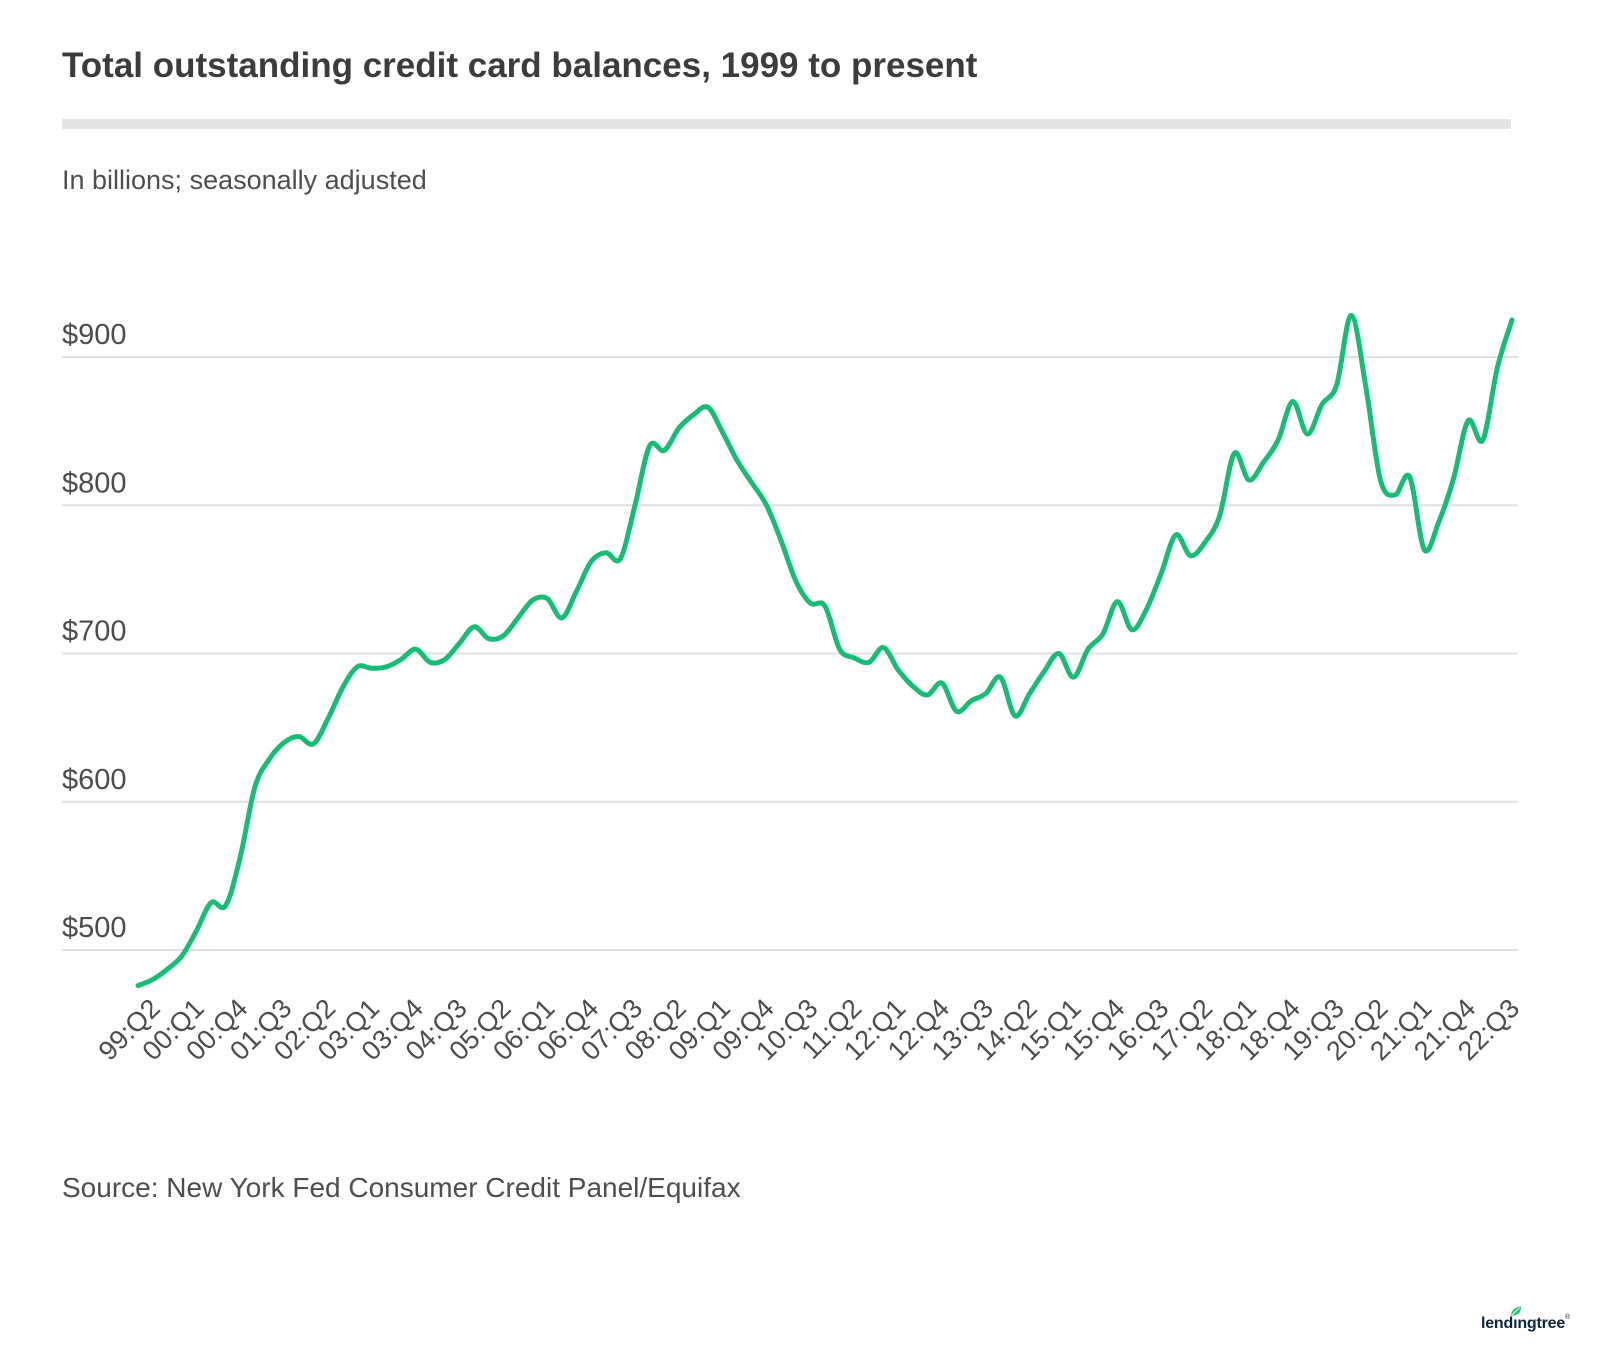 The height and width of the screenshot is (1360, 1600). What do you see at coordinates (94, 928) in the screenshot?
I see `y-axis-label: $500` at bounding box center [94, 928].